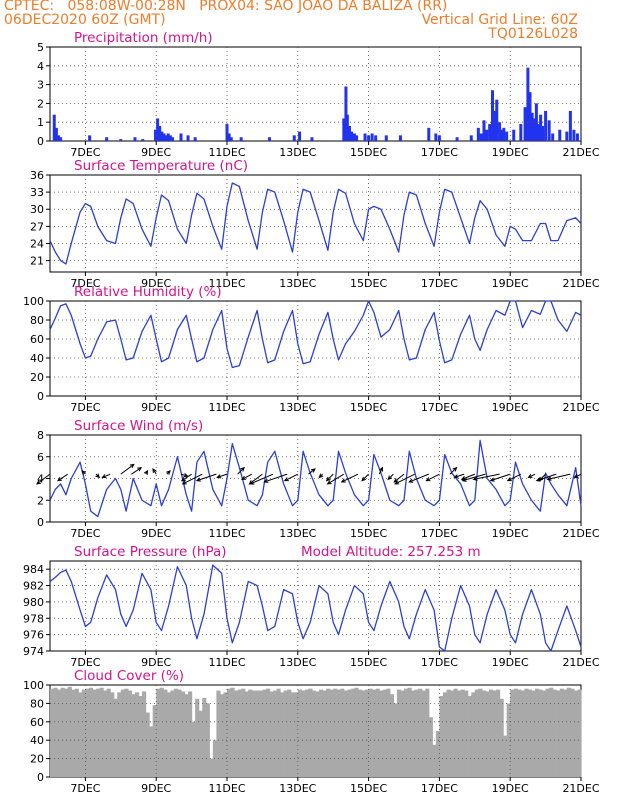 The image size is (618, 800). What do you see at coordinates (150, 552) in the screenshot?
I see `pressure-title: Surface Pressure (hPa)` at bounding box center [150, 552].